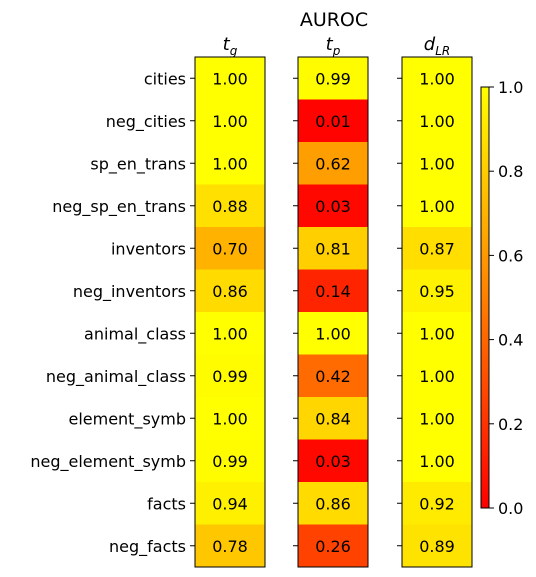 This screenshot has width=536, height=577. What do you see at coordinates (135, 334) in the screenshot?
I see `row-label: animal_class` at bounding box center [135, 334].